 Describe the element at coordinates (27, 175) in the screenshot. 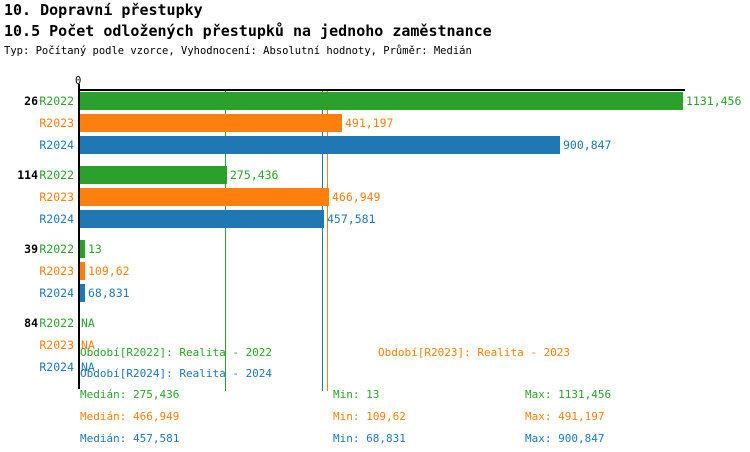

I see `group-label: 114` at that location.